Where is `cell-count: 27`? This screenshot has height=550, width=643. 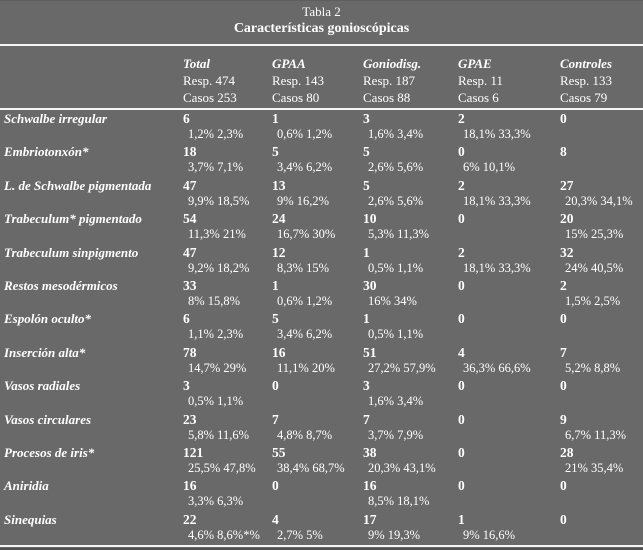
cell-count: 27 is located at coordinates (567, 185).